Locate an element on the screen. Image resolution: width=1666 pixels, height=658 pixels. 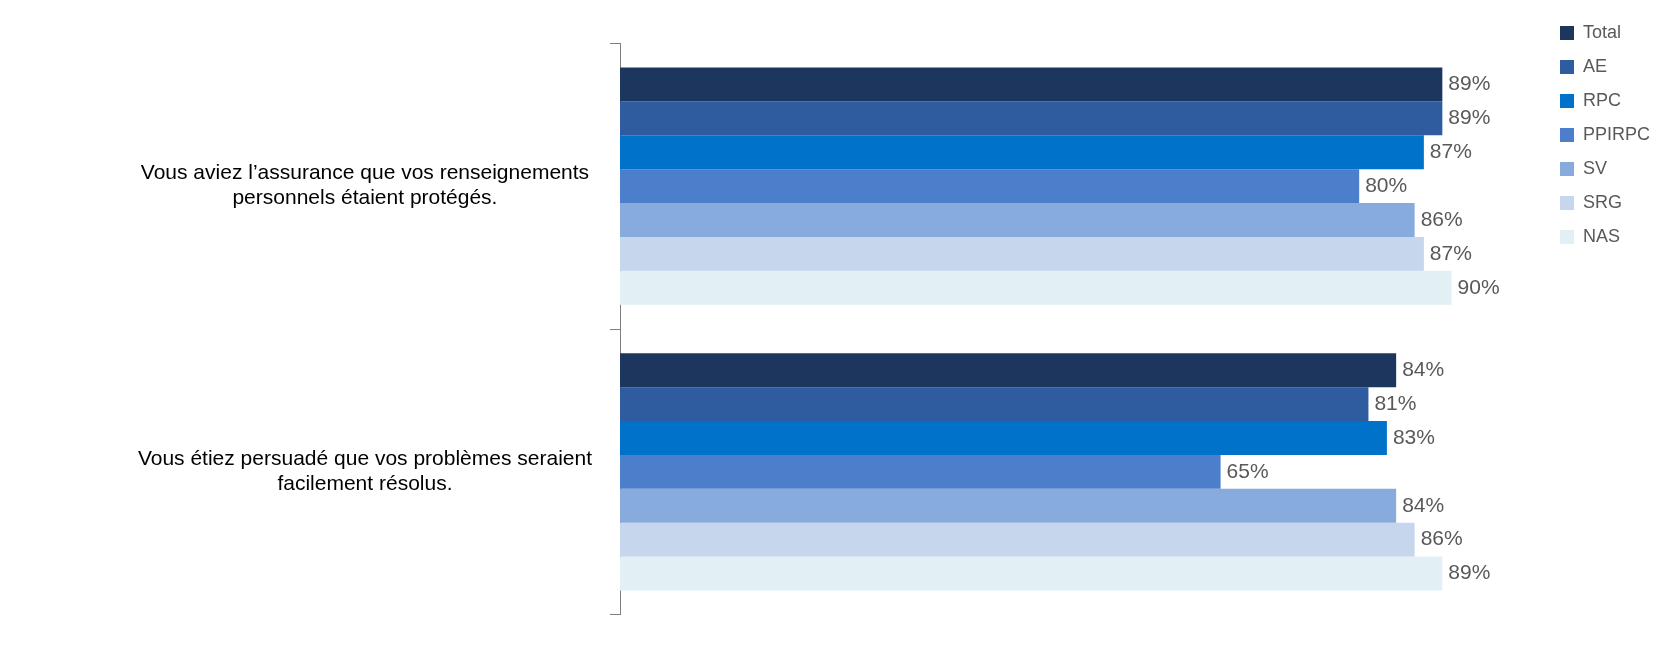
legend-label: NAS is located at coordinates (1601, 235).